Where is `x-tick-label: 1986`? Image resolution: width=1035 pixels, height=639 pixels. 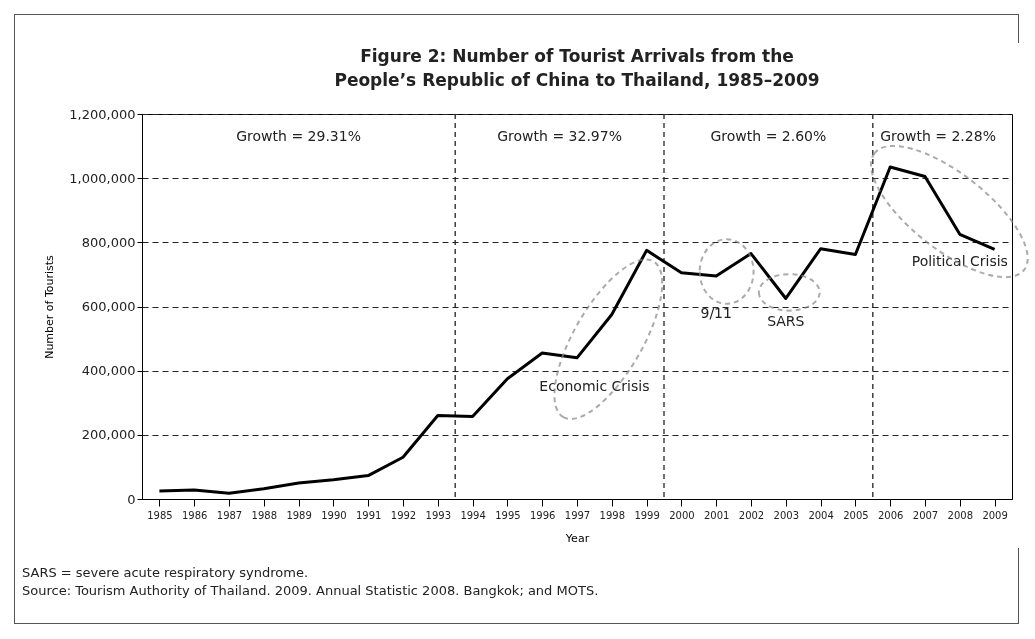 x-tick-label: 1986 is located at coordinates (194, 515).